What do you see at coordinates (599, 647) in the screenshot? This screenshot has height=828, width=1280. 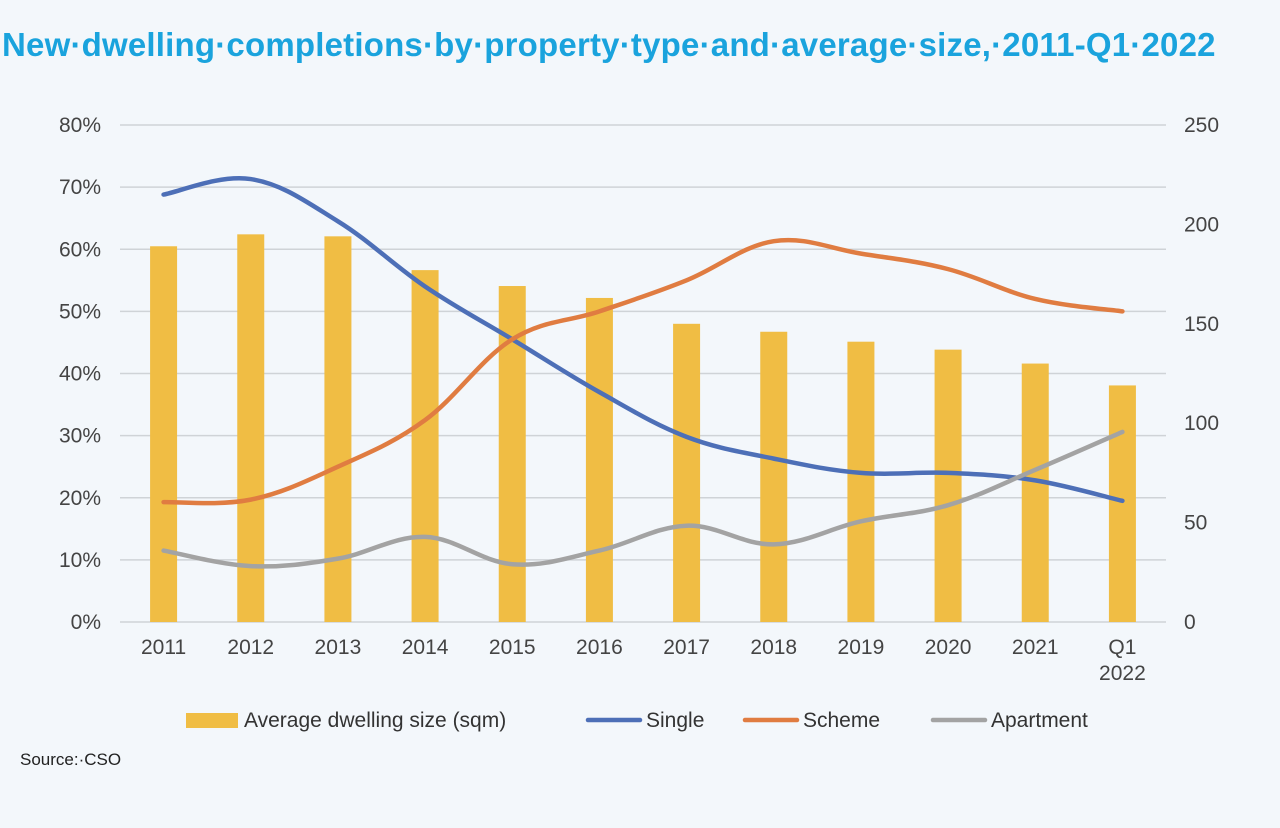 I see `x-tick-label: 2016` at bounding box center [599, 647].